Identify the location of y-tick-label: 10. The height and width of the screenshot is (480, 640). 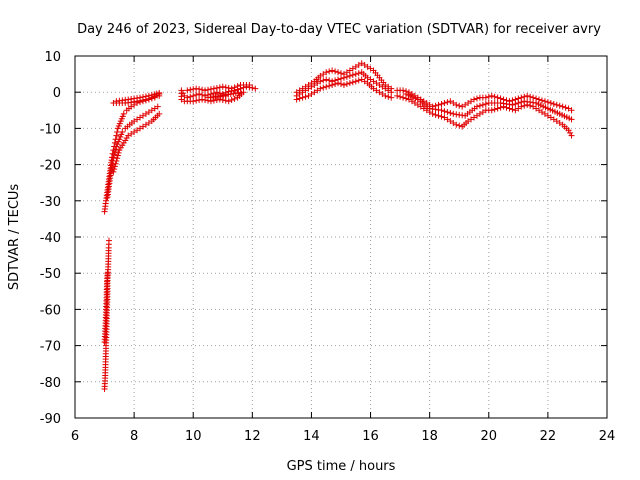
(52, 57).